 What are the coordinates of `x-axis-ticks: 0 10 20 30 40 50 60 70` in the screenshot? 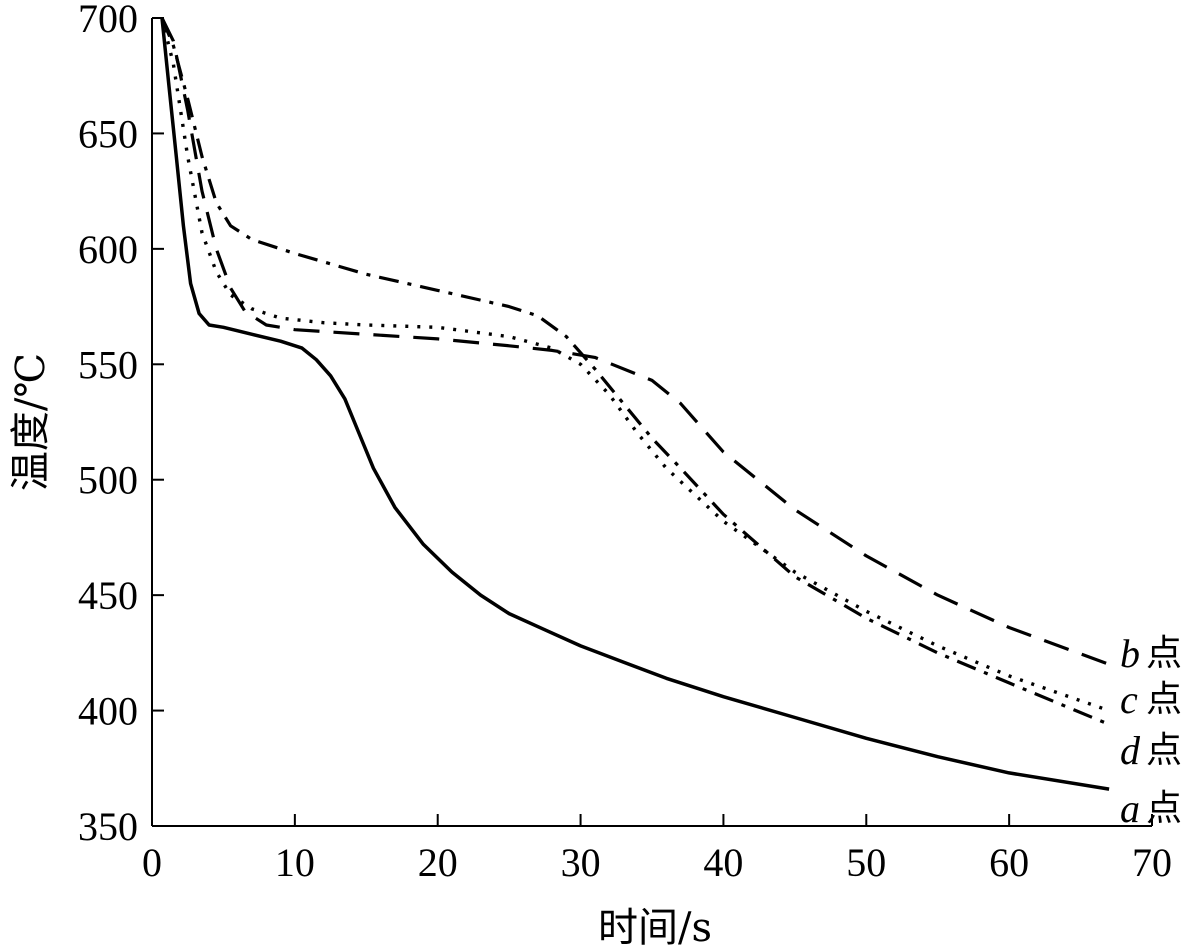 It's located at (657, 849).